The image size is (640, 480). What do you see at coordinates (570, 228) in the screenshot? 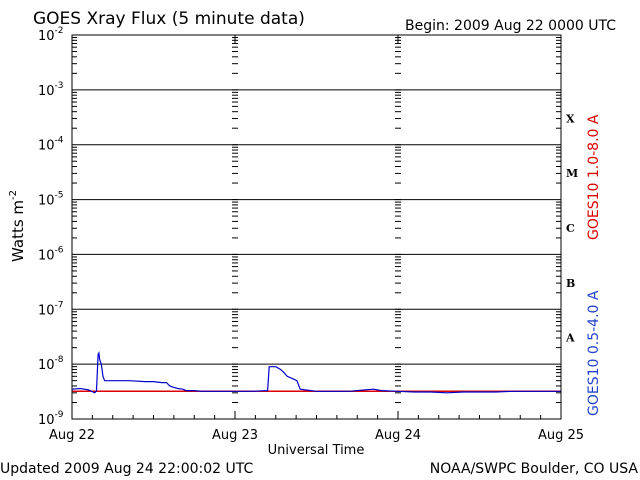
I see `flare-class-label: C` at bounding box center [570, 228].